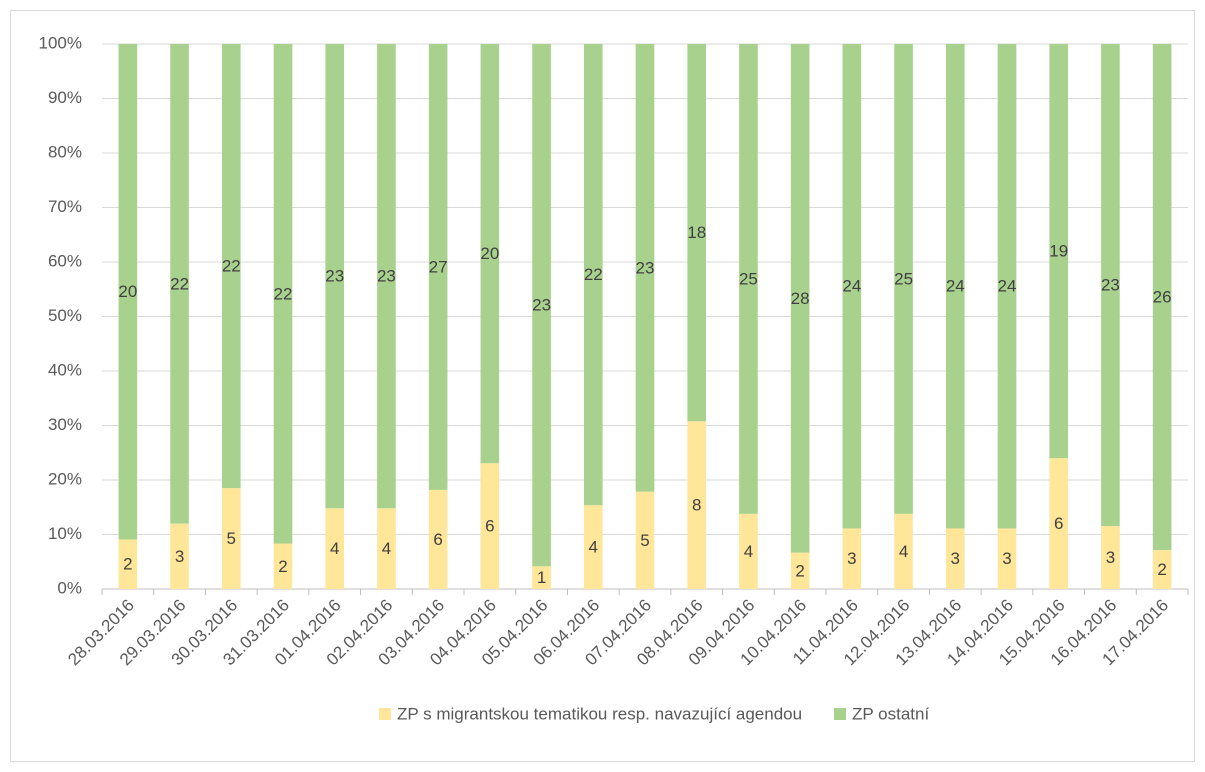  I want to click on y-tick-label: 0%, so click(69, 587).